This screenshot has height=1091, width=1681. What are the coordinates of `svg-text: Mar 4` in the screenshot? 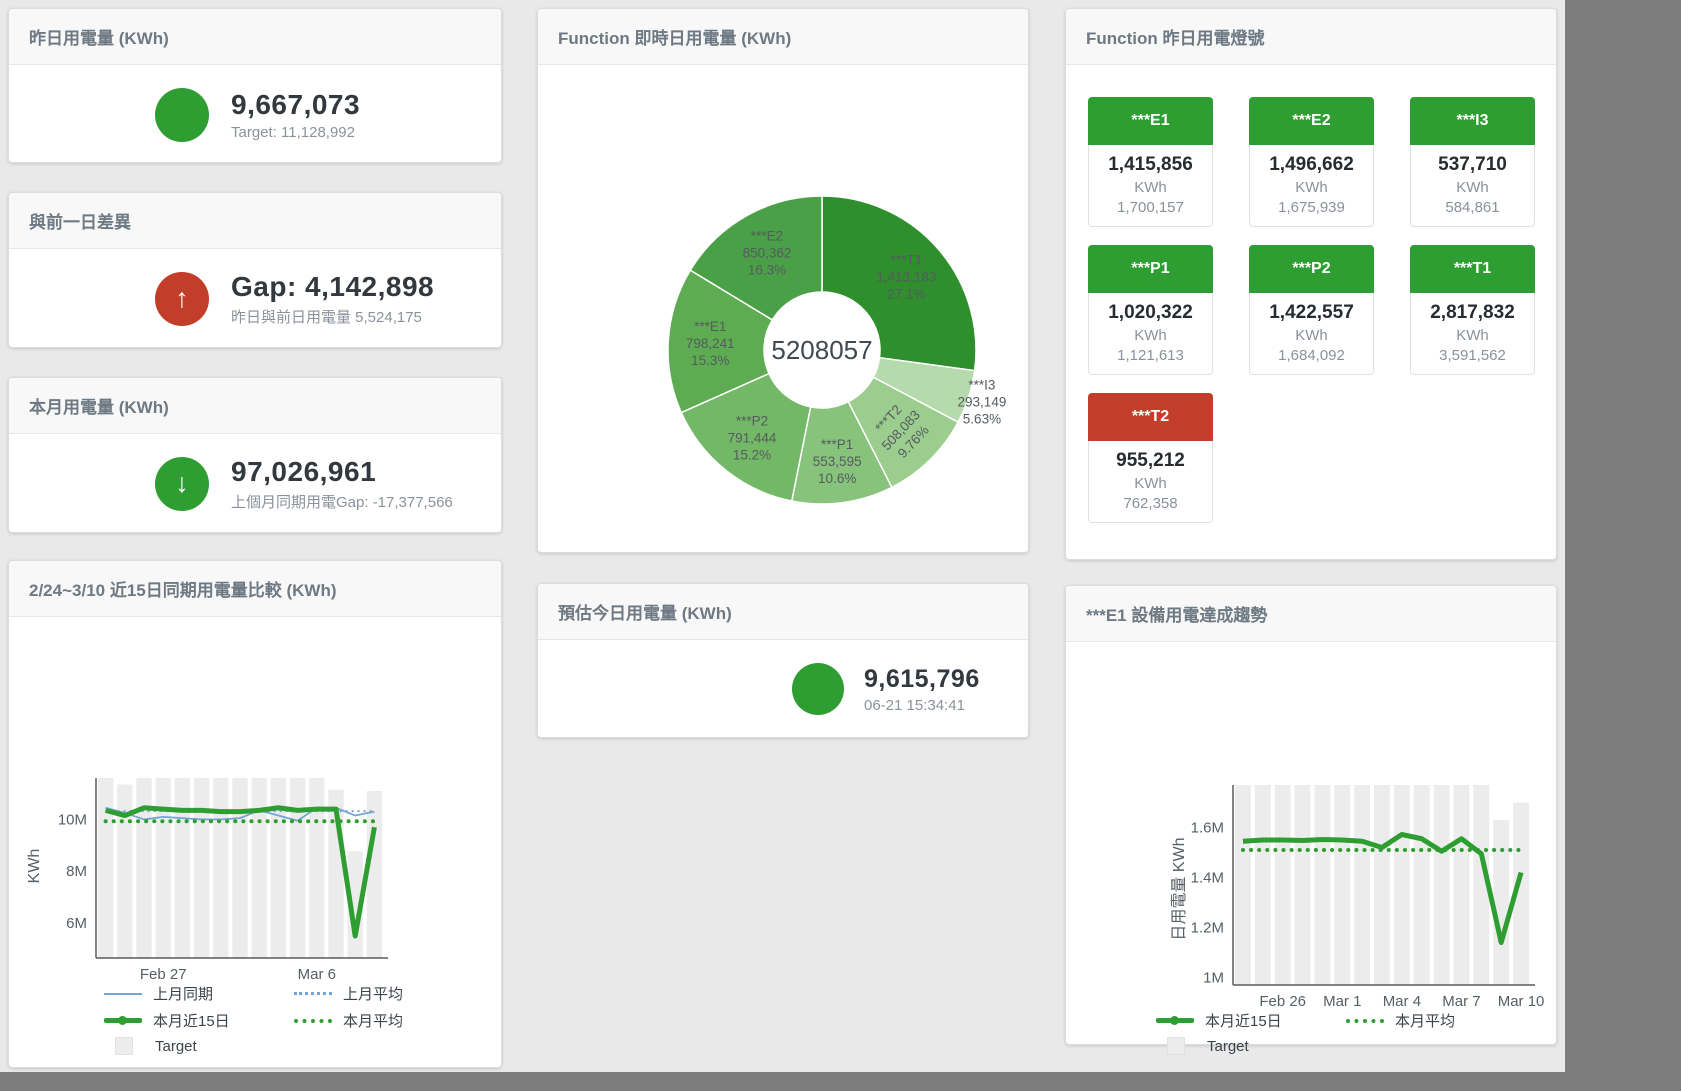 It's located at (1402, 1001).